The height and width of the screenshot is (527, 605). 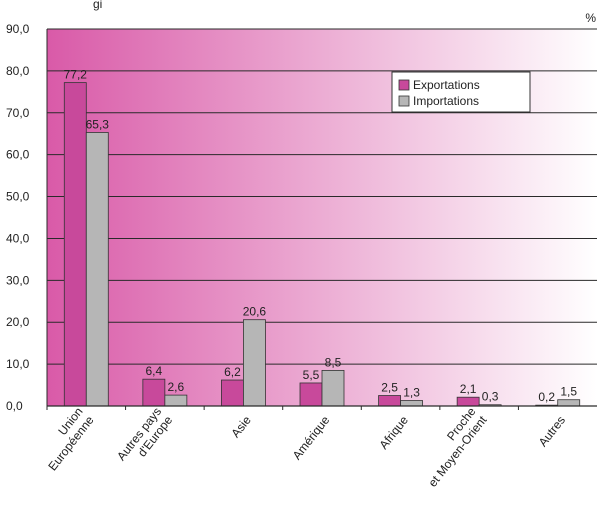 I want to click on y-tick-label: 80,0, so click(x=18, y=71).